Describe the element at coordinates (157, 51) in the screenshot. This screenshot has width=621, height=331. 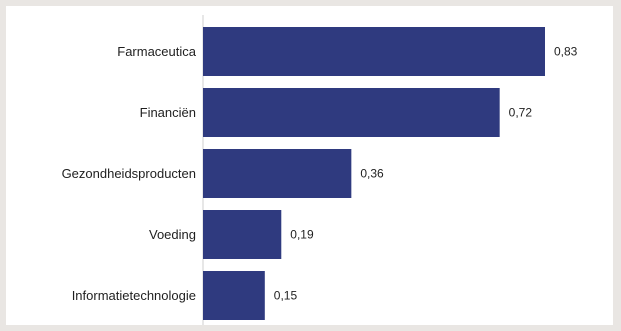
I see `category-label-farmaceutica: Farmaceutica` at that location.